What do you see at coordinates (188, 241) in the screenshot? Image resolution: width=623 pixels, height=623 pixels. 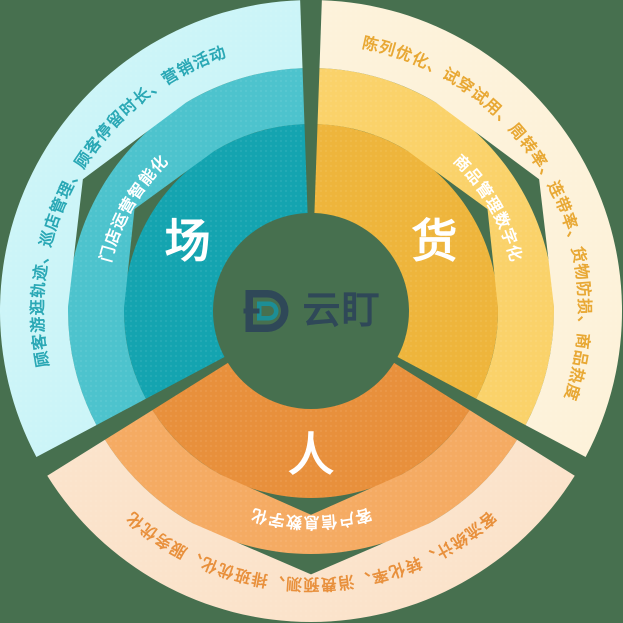 I see `segment-center-label-chang: 场` at bounding box center [188, 241].